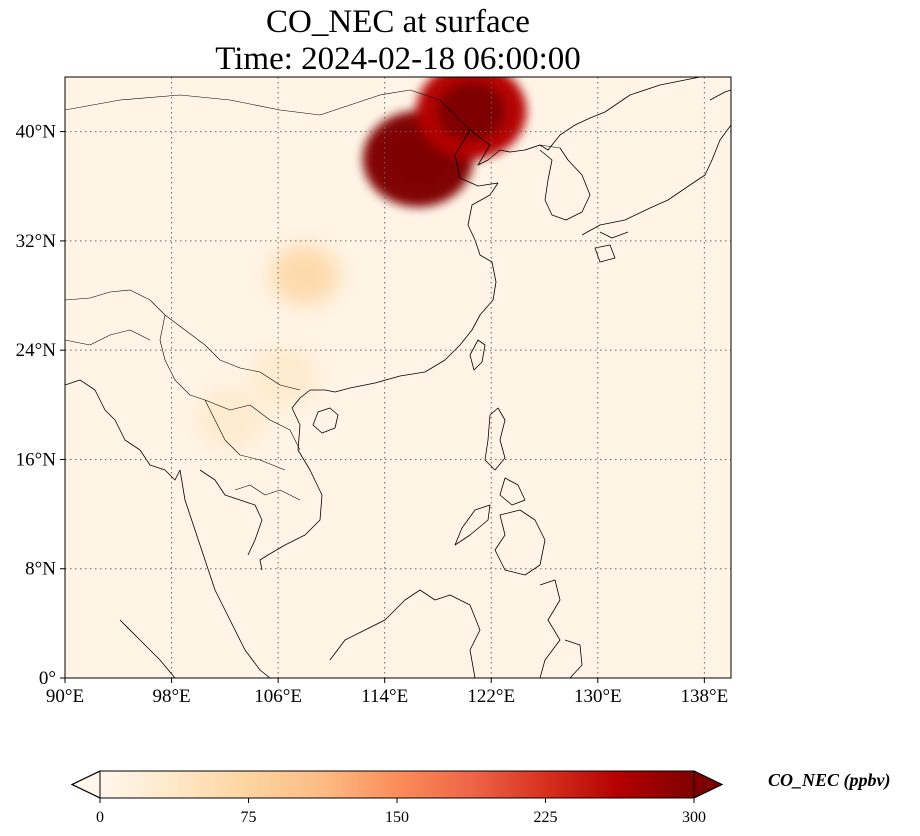 The image size is (920, 836). Describe the element at coordinates (278, 696) in the screenshot. I see `lon-tick-label: 106°E` at that location.